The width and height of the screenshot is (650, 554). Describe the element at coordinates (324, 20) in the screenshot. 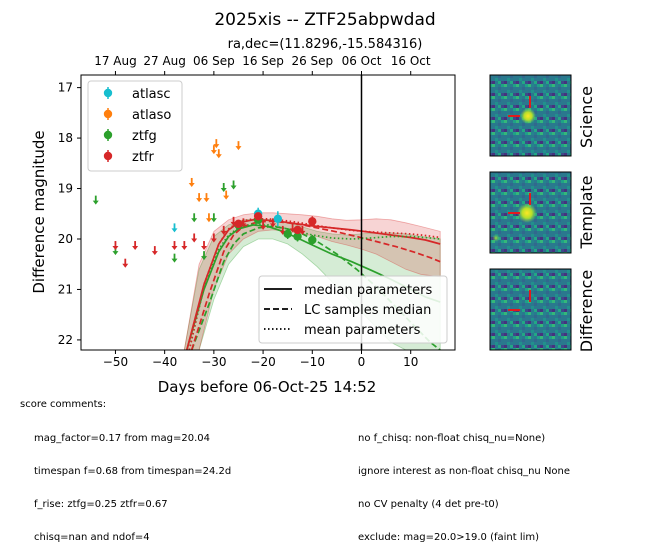

I see `chart-title: 2025xis -- ZTF25abpwdad` at that location.